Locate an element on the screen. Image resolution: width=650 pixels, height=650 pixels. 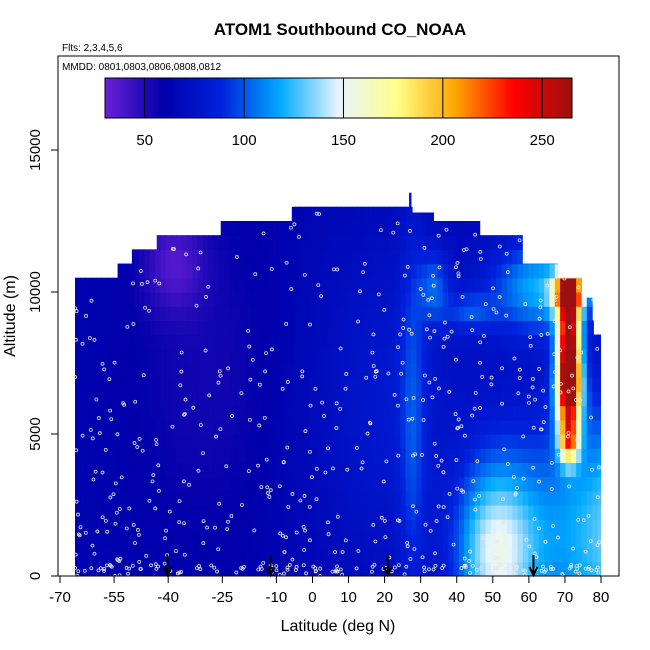
y-tick-label: 5000 is located at coordinates (35, 433).